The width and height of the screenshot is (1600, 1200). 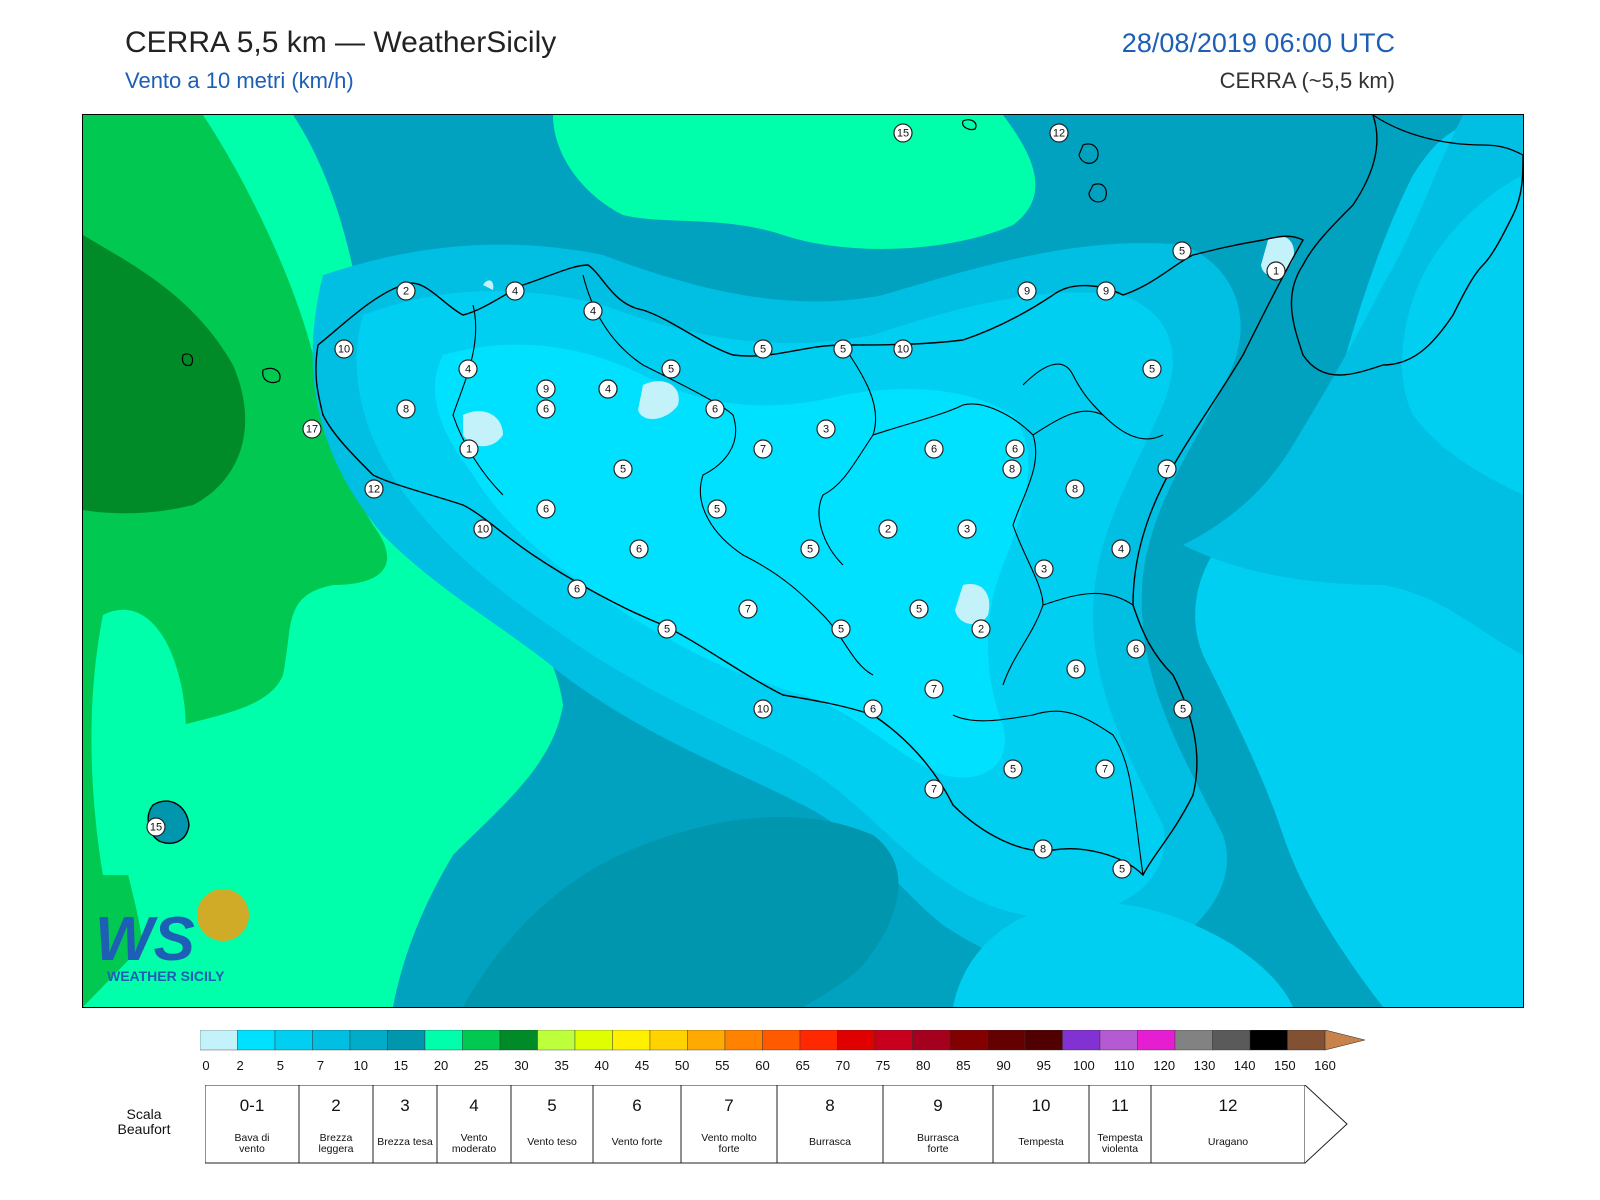 I want to click on beaufort-description: Vento, so click(x=474, y=1138).